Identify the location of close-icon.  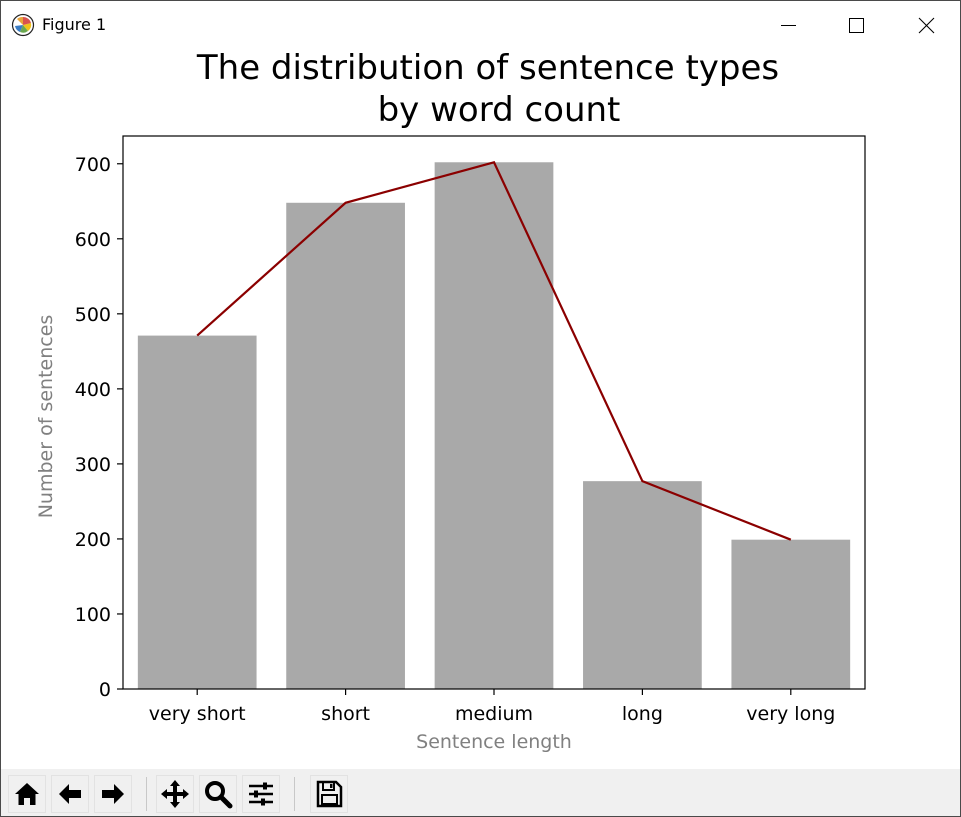
(926, 25).